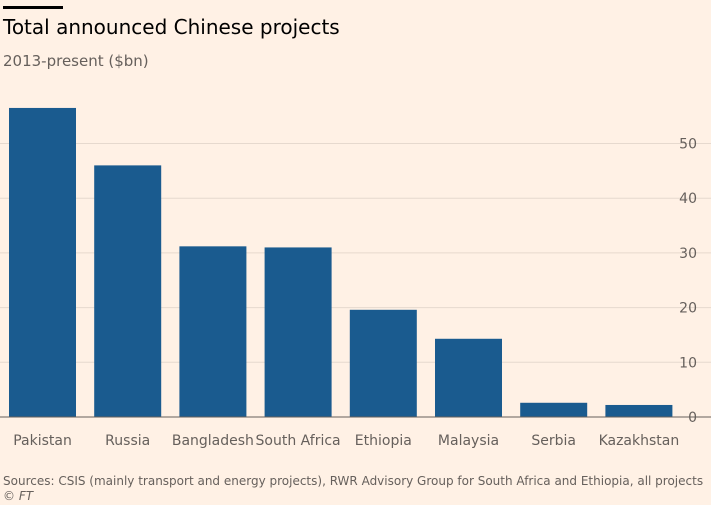 The height and width of the screenshot is (505, 711). I want to click on y-tick-label: 0, so click(692, 418).